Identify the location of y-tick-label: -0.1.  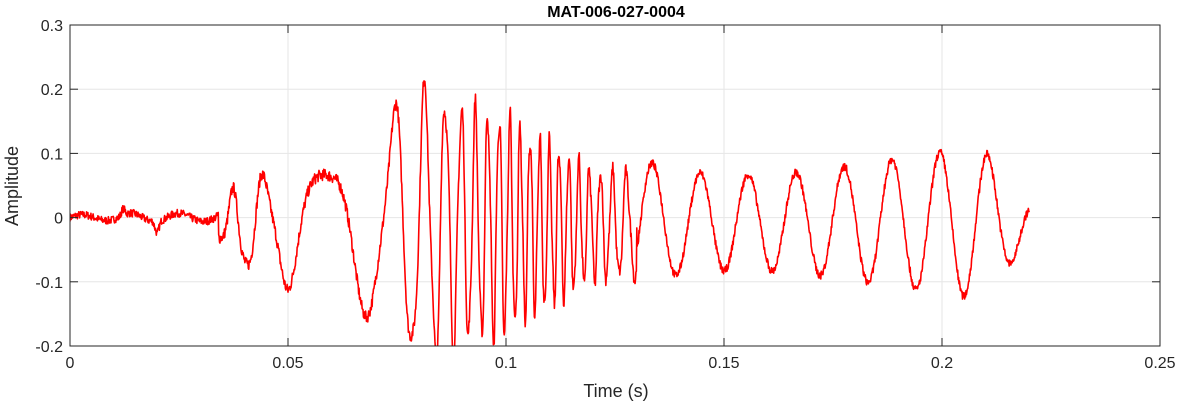
(49, 283).